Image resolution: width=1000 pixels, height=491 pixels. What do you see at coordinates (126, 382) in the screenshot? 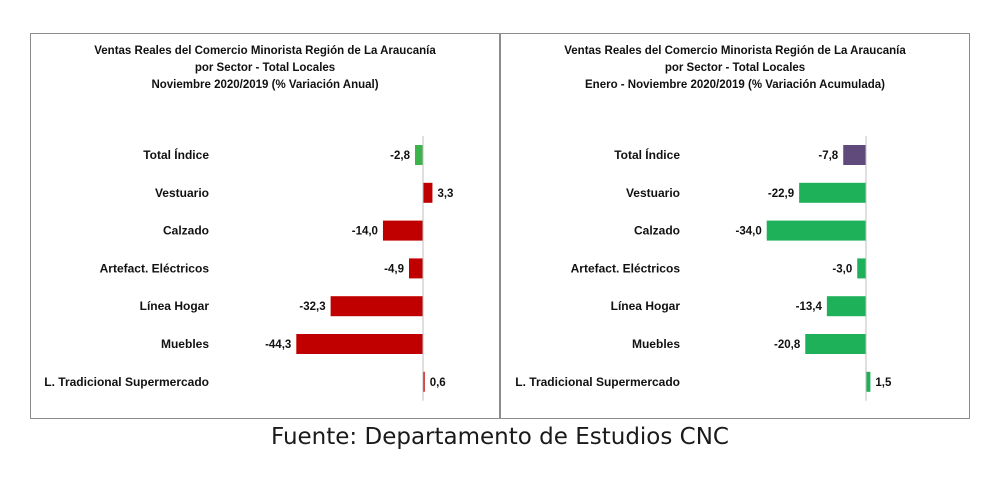
I see `left-category-label: L. Tradicional Supermercado` at bounding box center [126, 382].